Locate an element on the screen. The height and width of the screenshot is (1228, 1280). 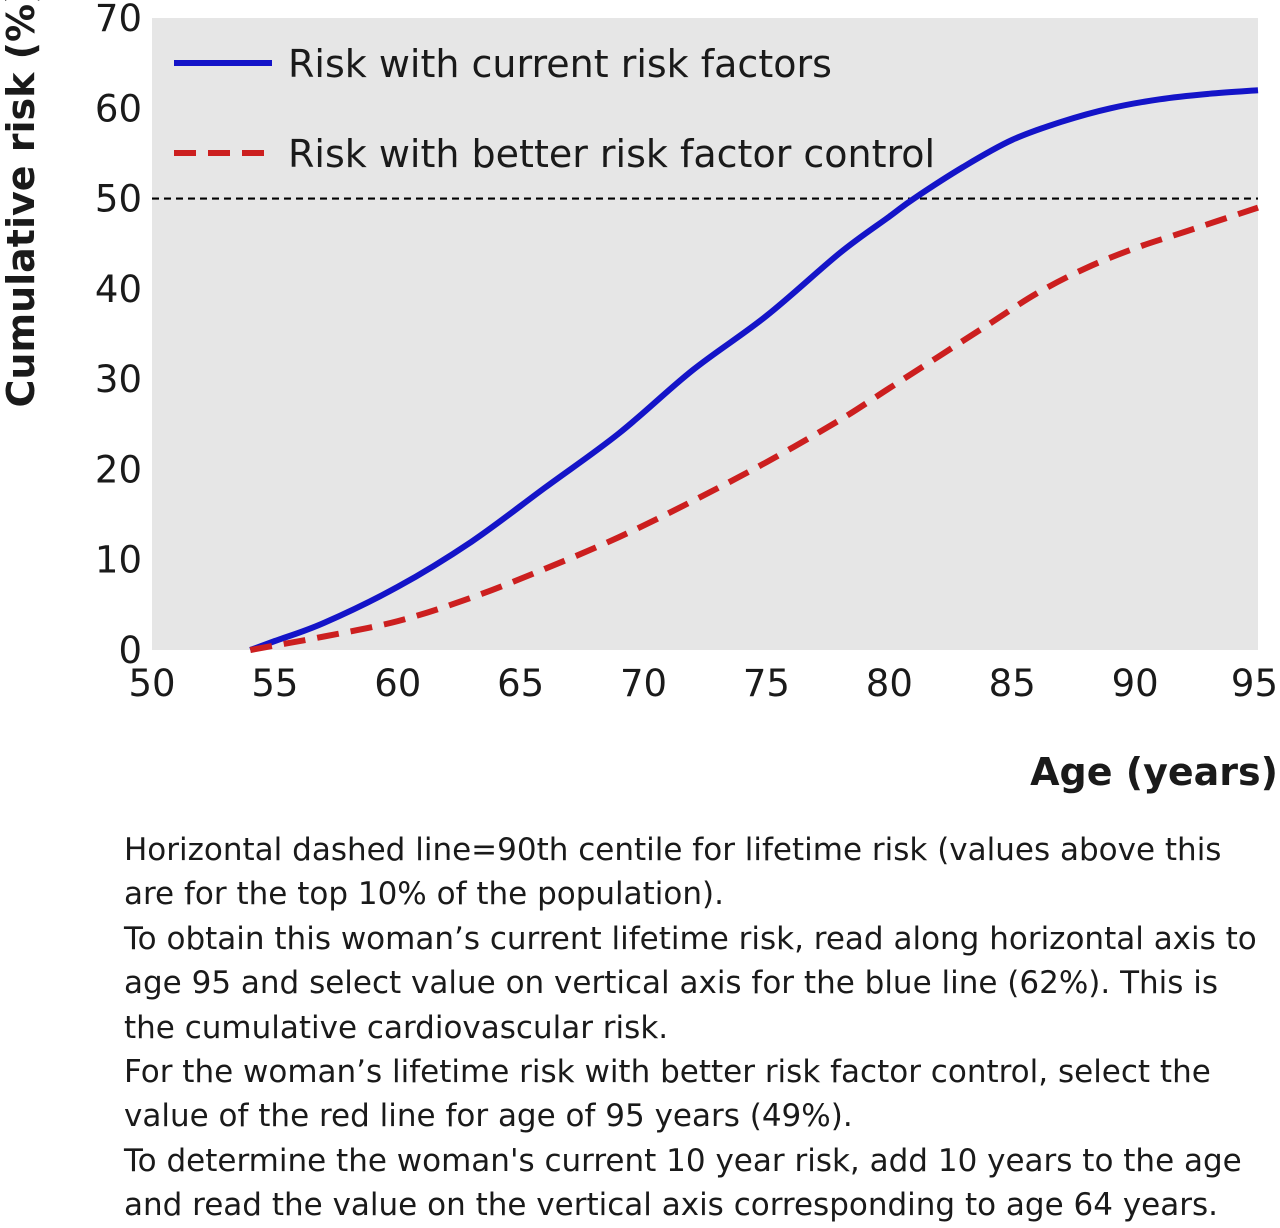
y-tick-label: 40 is located at coordinates (118, 289).